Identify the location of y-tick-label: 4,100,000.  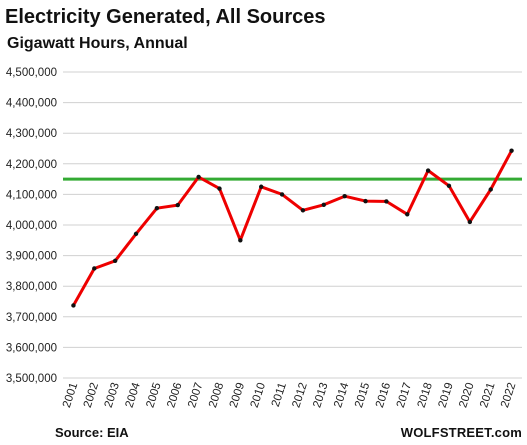
(31, 195).